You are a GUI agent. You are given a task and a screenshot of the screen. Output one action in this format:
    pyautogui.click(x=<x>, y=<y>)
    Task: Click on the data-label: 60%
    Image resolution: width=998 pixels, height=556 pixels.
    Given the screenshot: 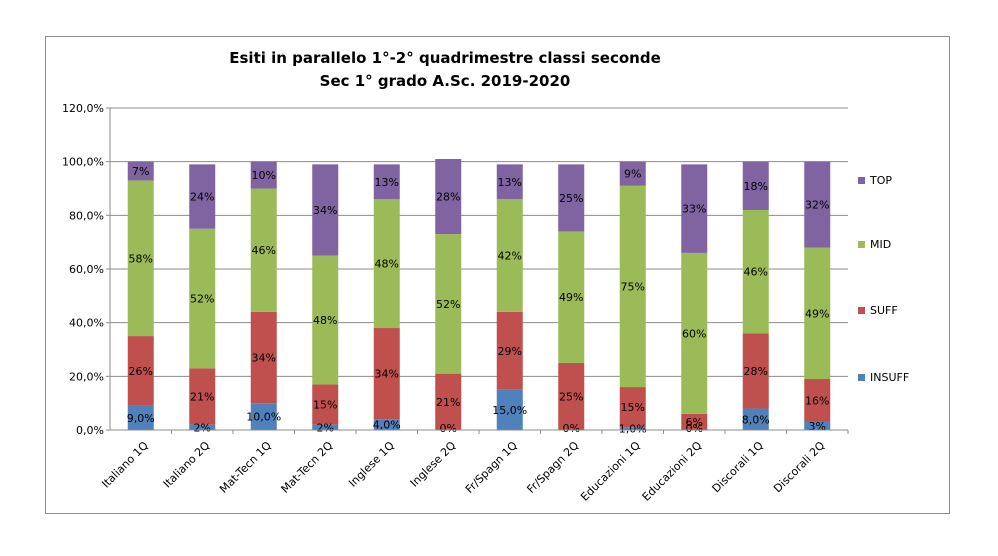 What is the action you would take?
    pyautogui.click(x=694, y=333)
    